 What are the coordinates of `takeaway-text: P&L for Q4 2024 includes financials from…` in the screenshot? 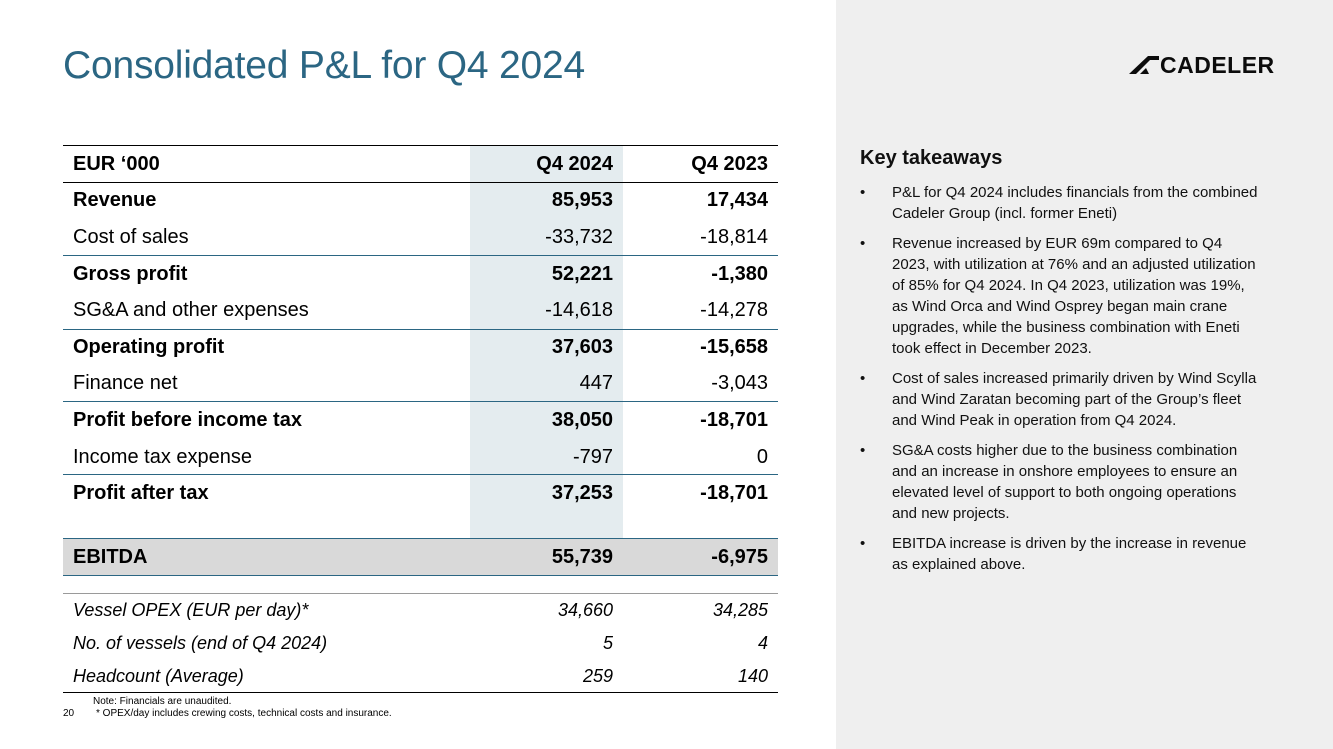 It's located at (1075, 203).